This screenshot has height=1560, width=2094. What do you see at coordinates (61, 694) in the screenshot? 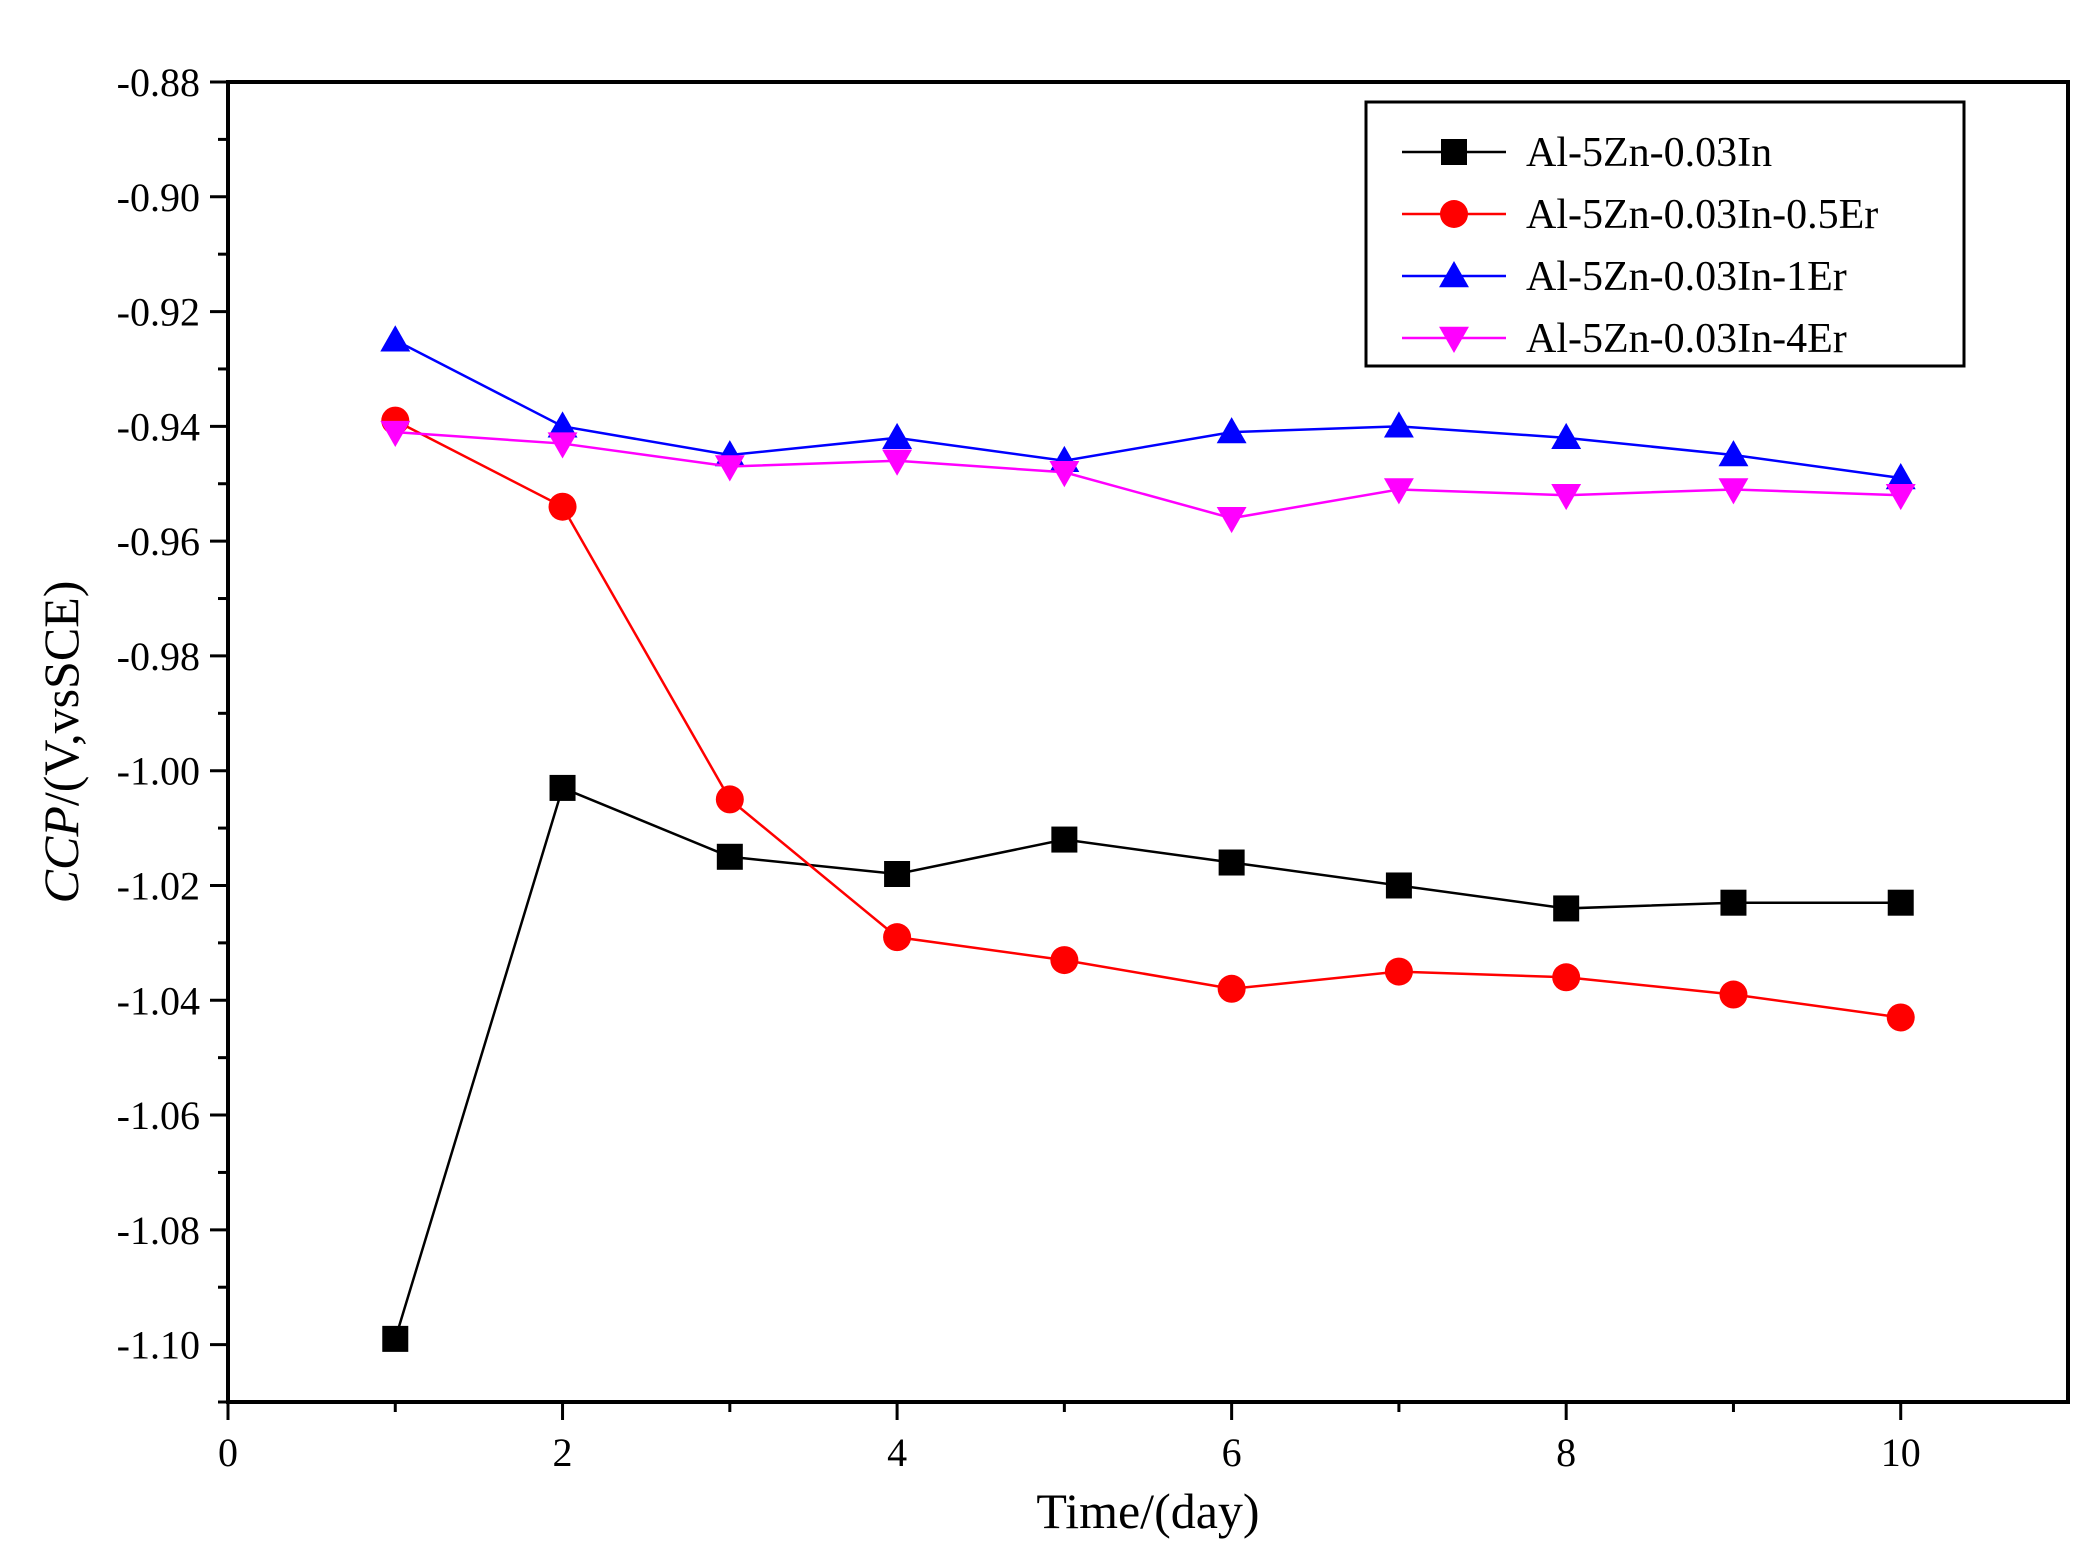
I see `y-axis-title-rest: /(V,vsSCE)` at bounding box center [61, 694].